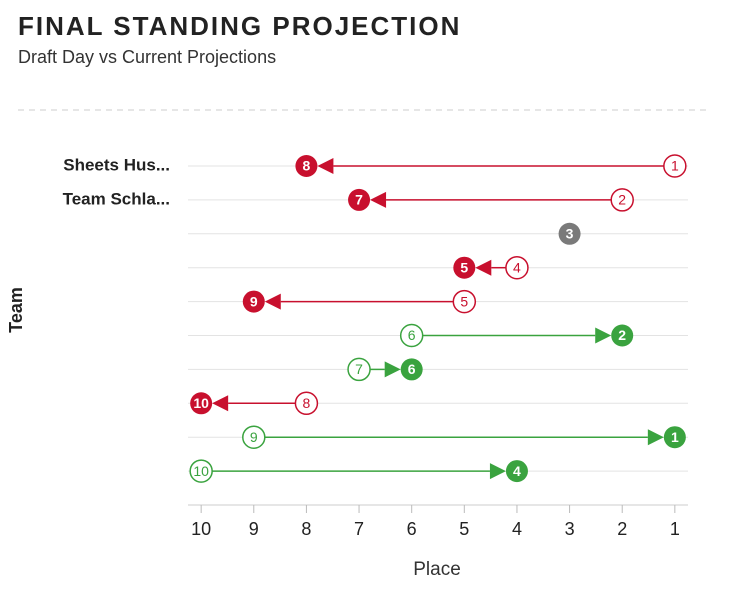  Describe the element at coordinates (675, 529) in the screenshot. I see `x-tick-label: 1` at that location.